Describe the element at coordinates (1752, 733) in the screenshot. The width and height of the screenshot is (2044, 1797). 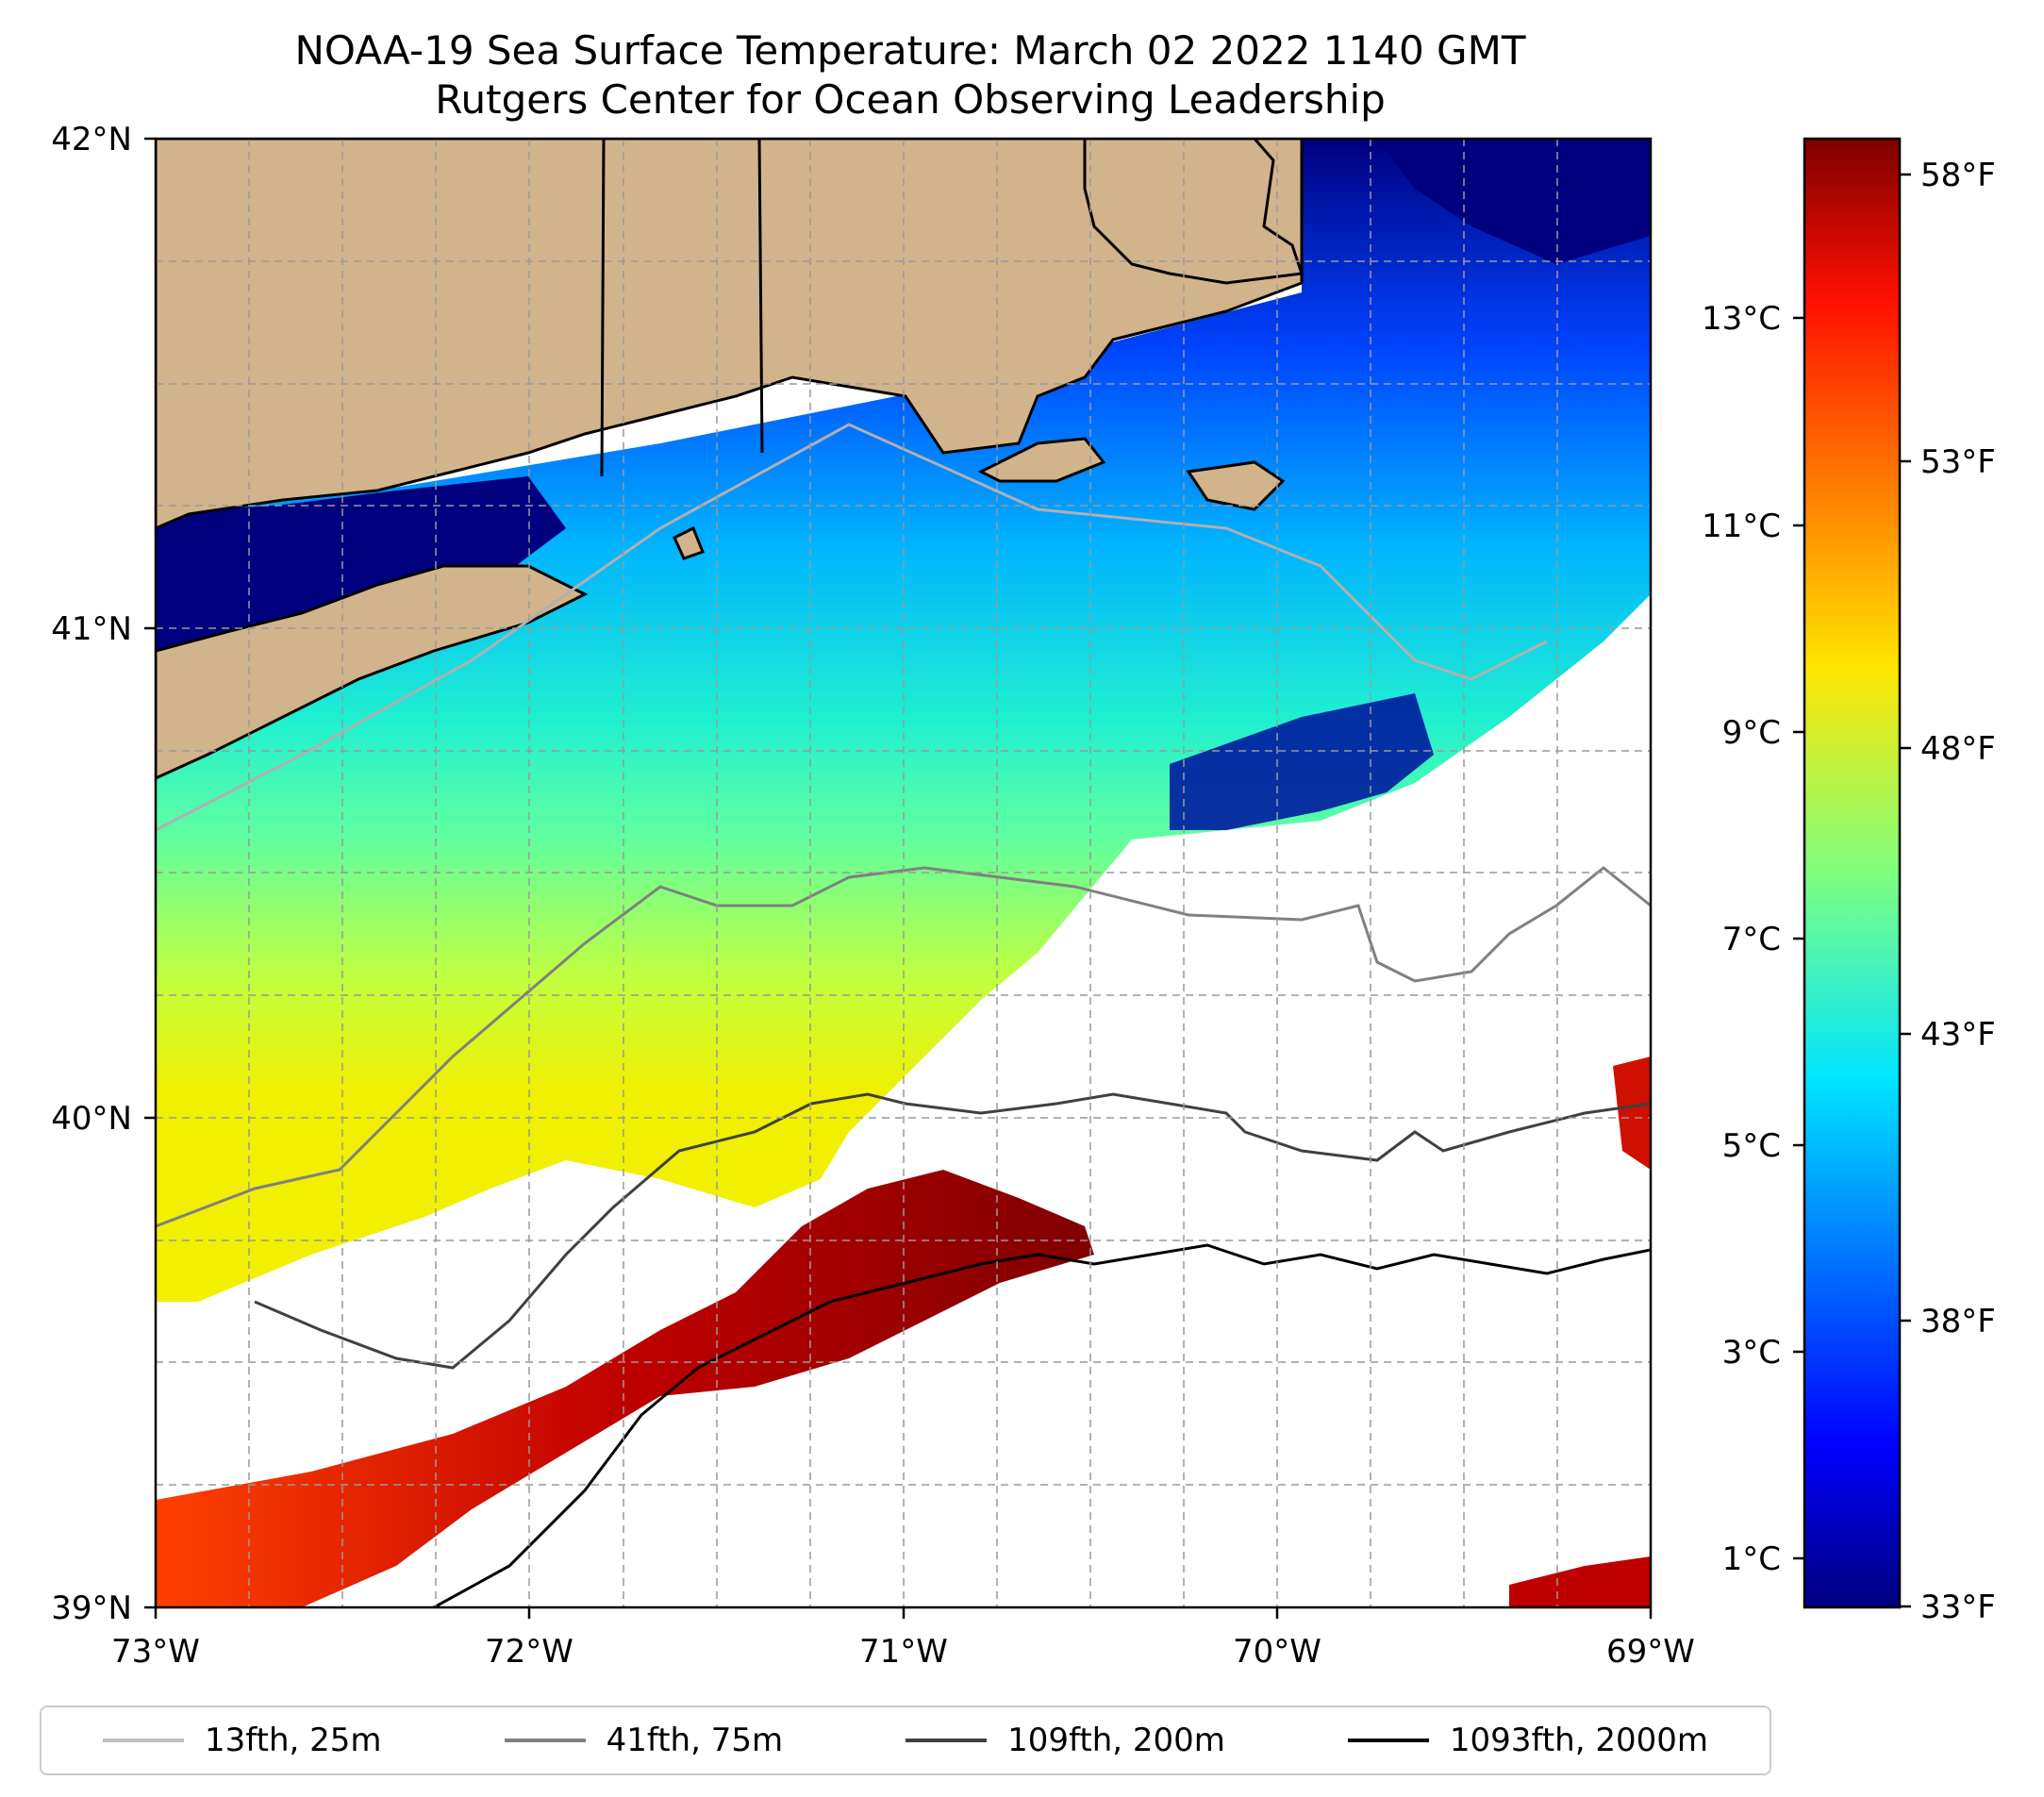
I see `colorbar-celsius-tick: 9°C` at that location.